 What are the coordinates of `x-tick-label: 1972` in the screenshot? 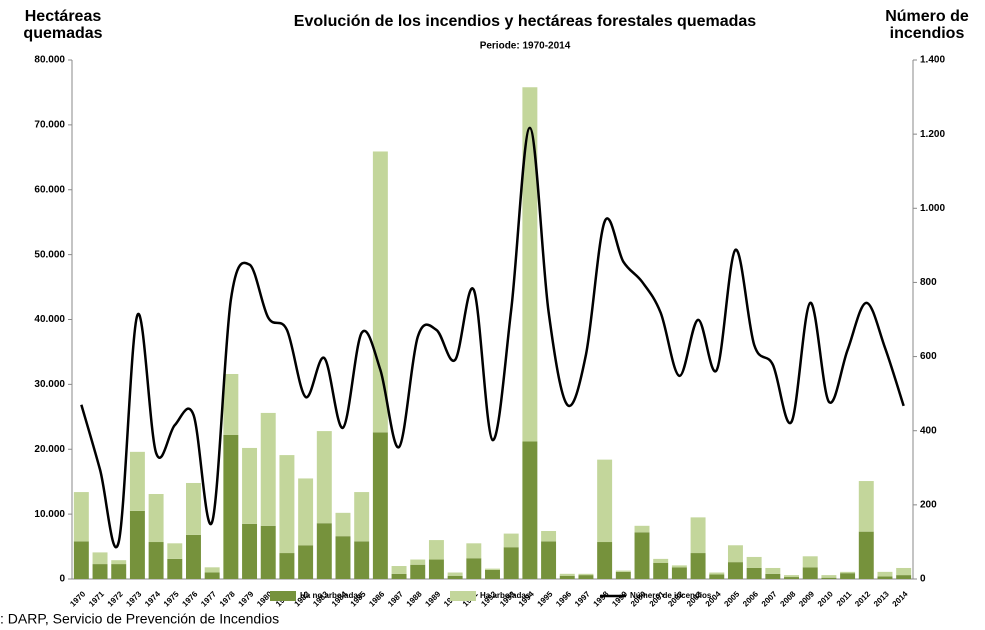 It's located at (115, 598).